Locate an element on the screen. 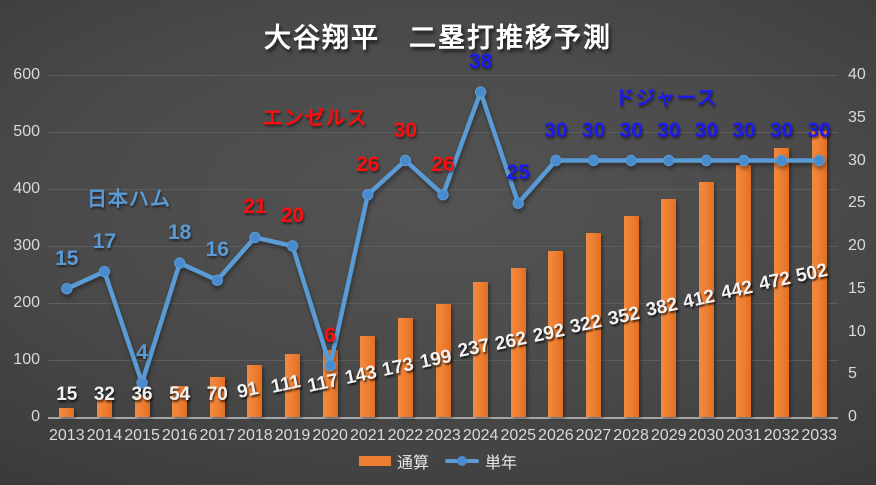  x-label-2013: 2013 is located at coordinates (67, 435).